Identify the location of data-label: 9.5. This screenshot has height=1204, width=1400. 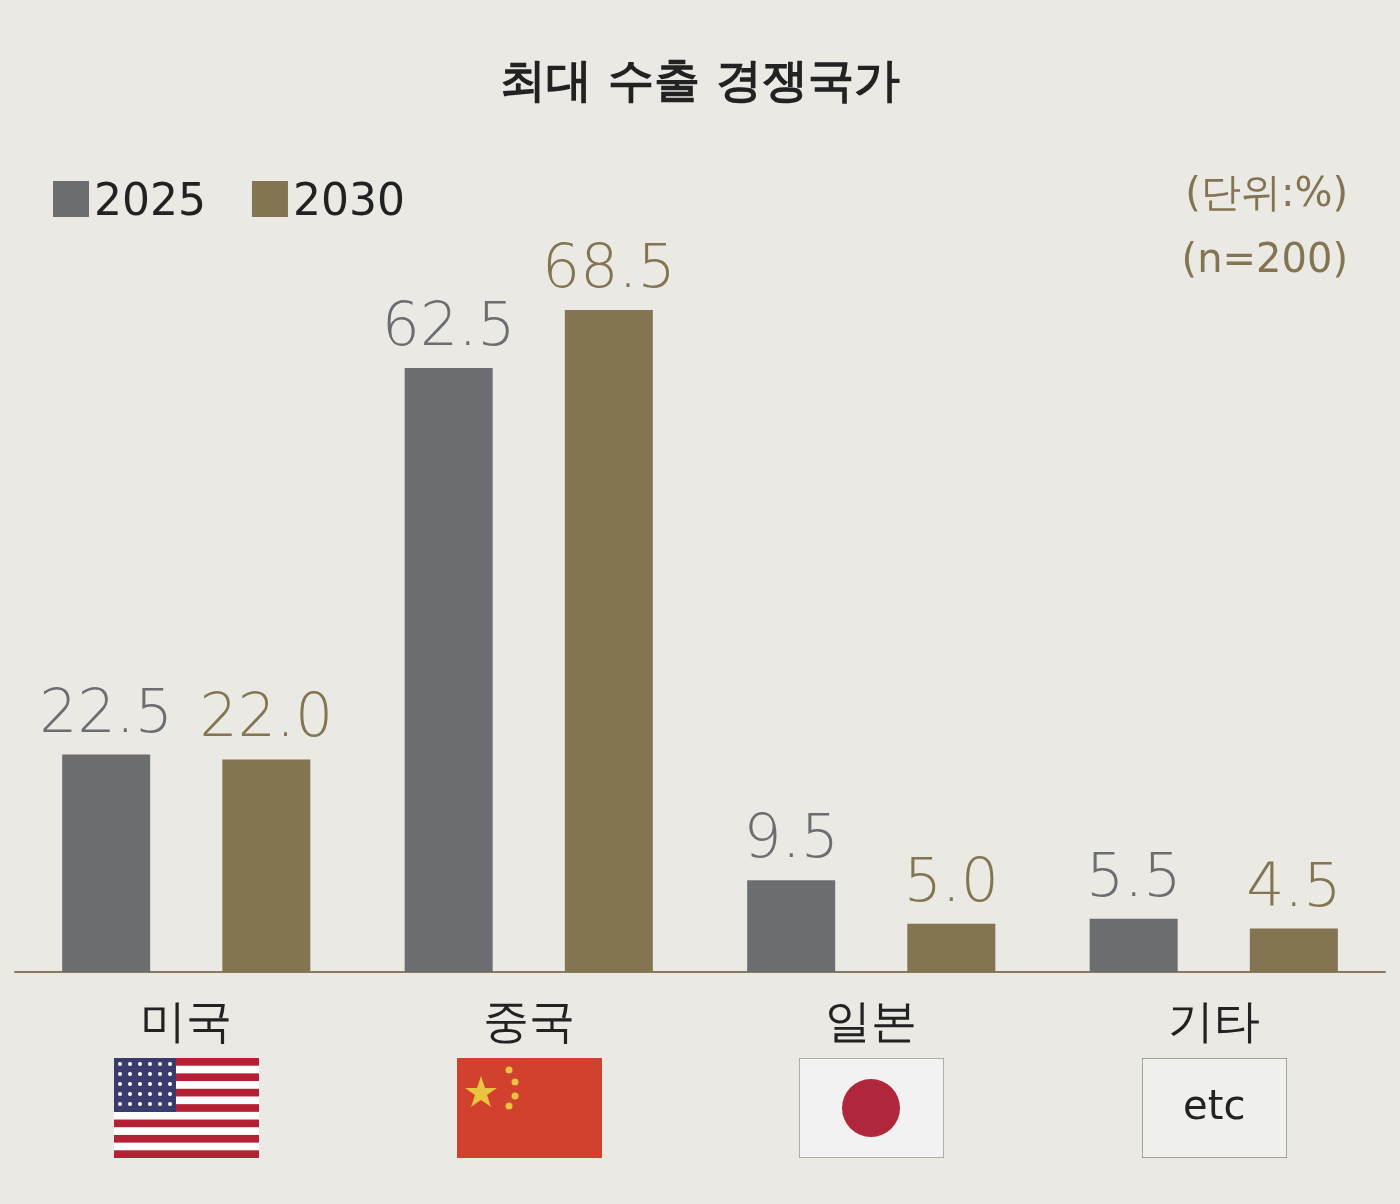
(791, 836).